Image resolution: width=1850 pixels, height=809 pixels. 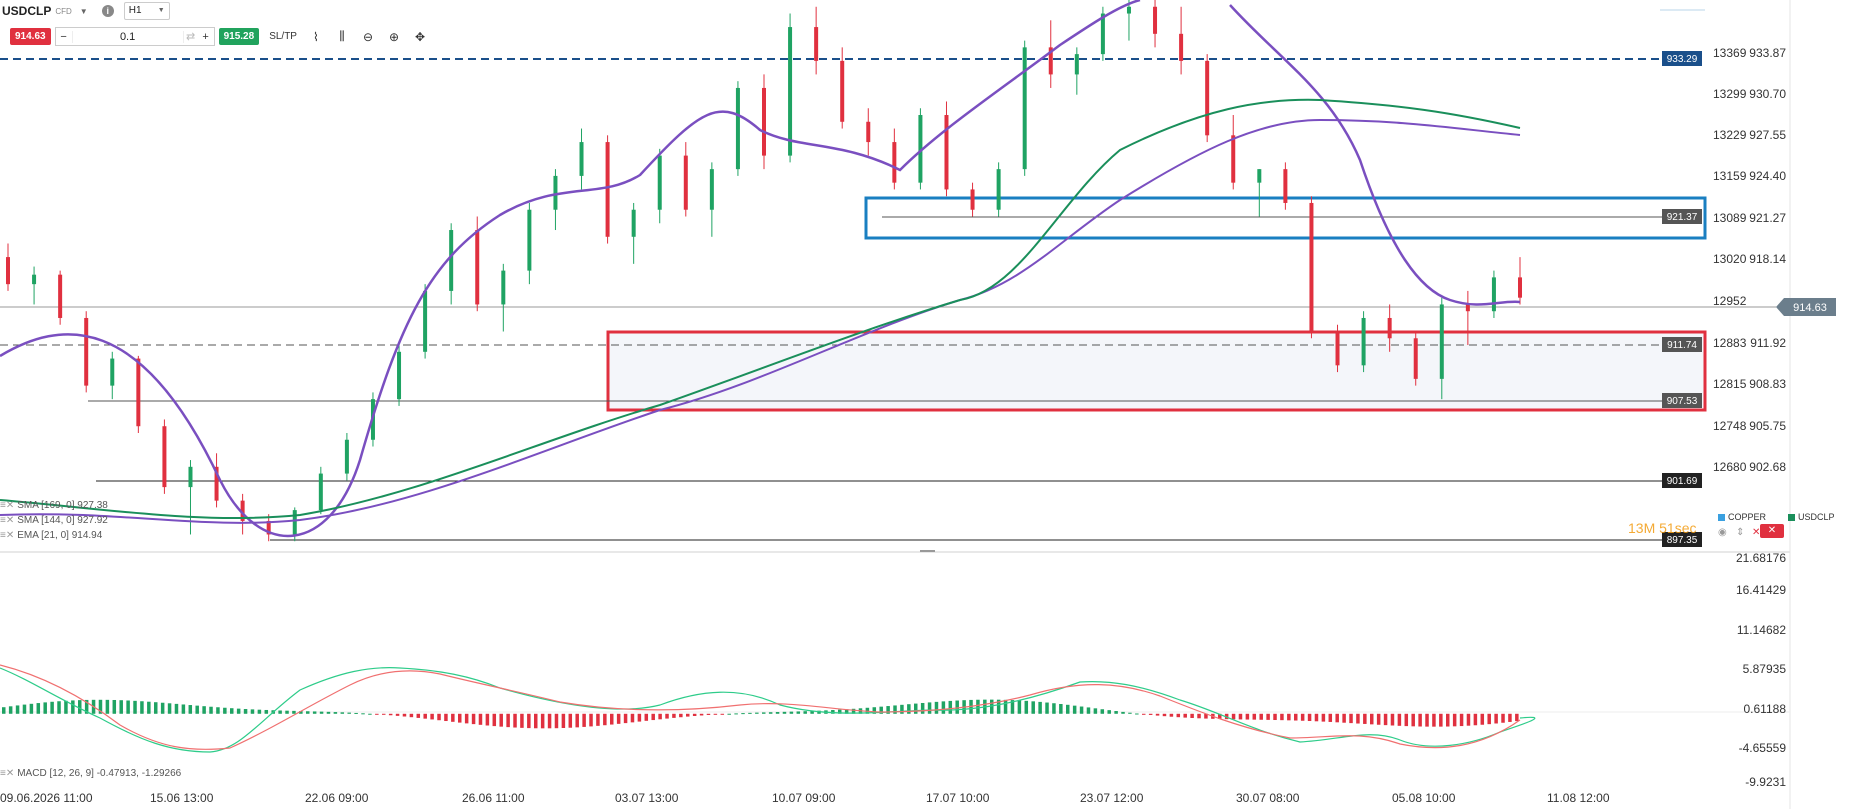 I want to click on quantity-stepper: − 0.1 ⇄ +, so click(x=134, y=36).